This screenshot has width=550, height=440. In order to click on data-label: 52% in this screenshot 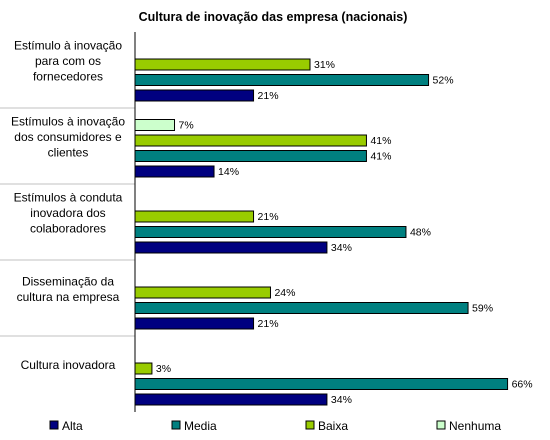, I will do `click(443, 81)`.